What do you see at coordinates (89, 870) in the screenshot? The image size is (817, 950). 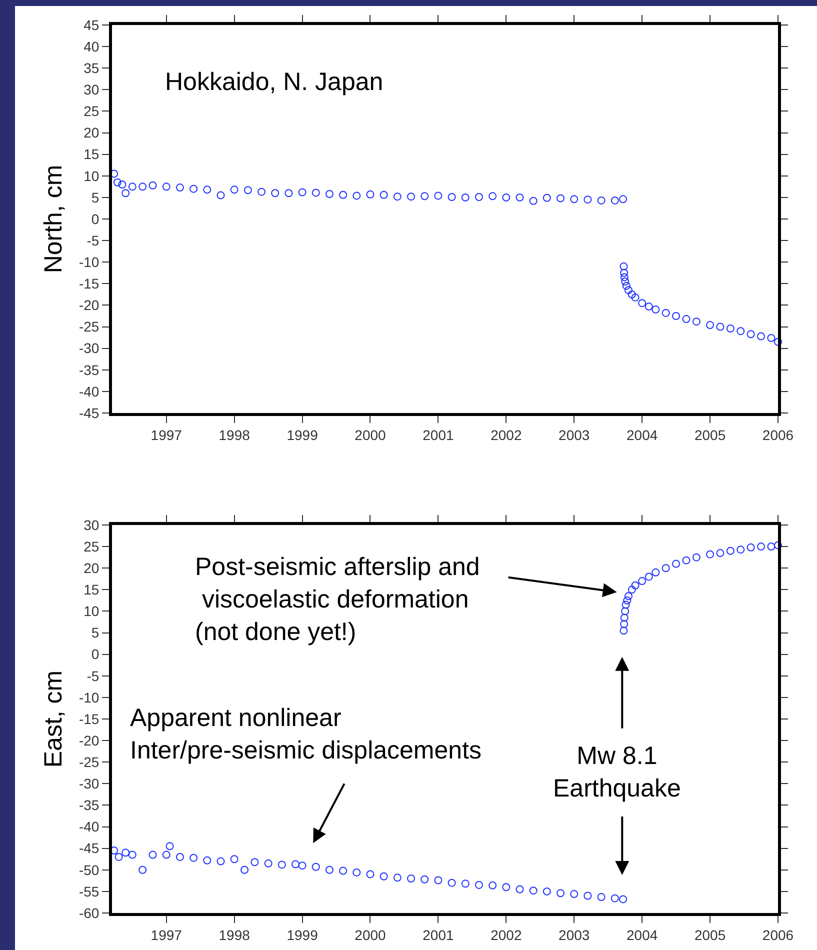 I see `y-tick-label: -50` at bounding box center [89, 870].